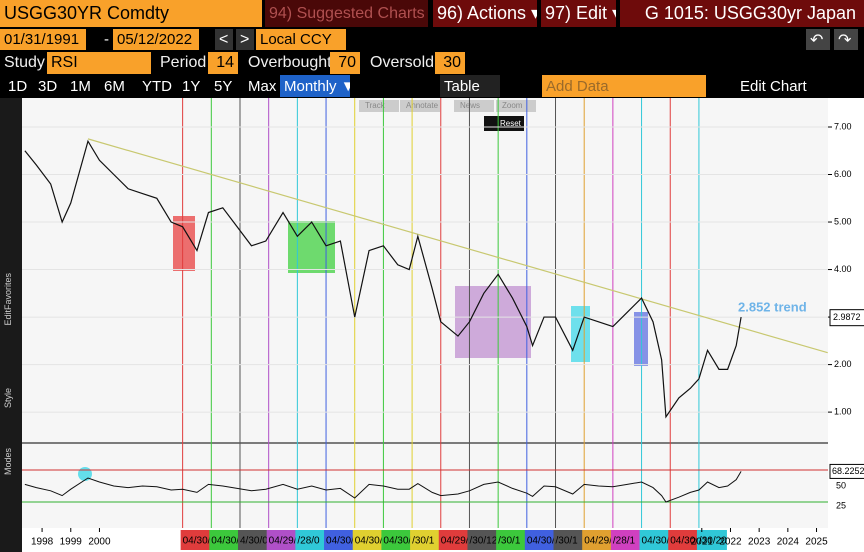 This screenshot has height=552, width=864. What do you see at coordinates (315, 86) in the screenshot?
I see `frequency-select: Monthly ▼` at bounding box center [315, 86].